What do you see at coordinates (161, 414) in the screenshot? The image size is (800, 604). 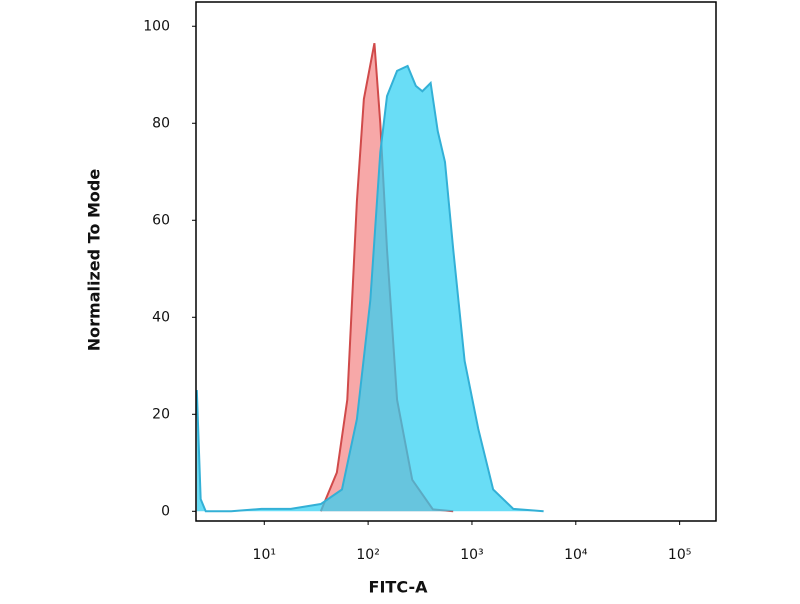 I see `y-tick-label: 20` at bounding box center [161, 414].